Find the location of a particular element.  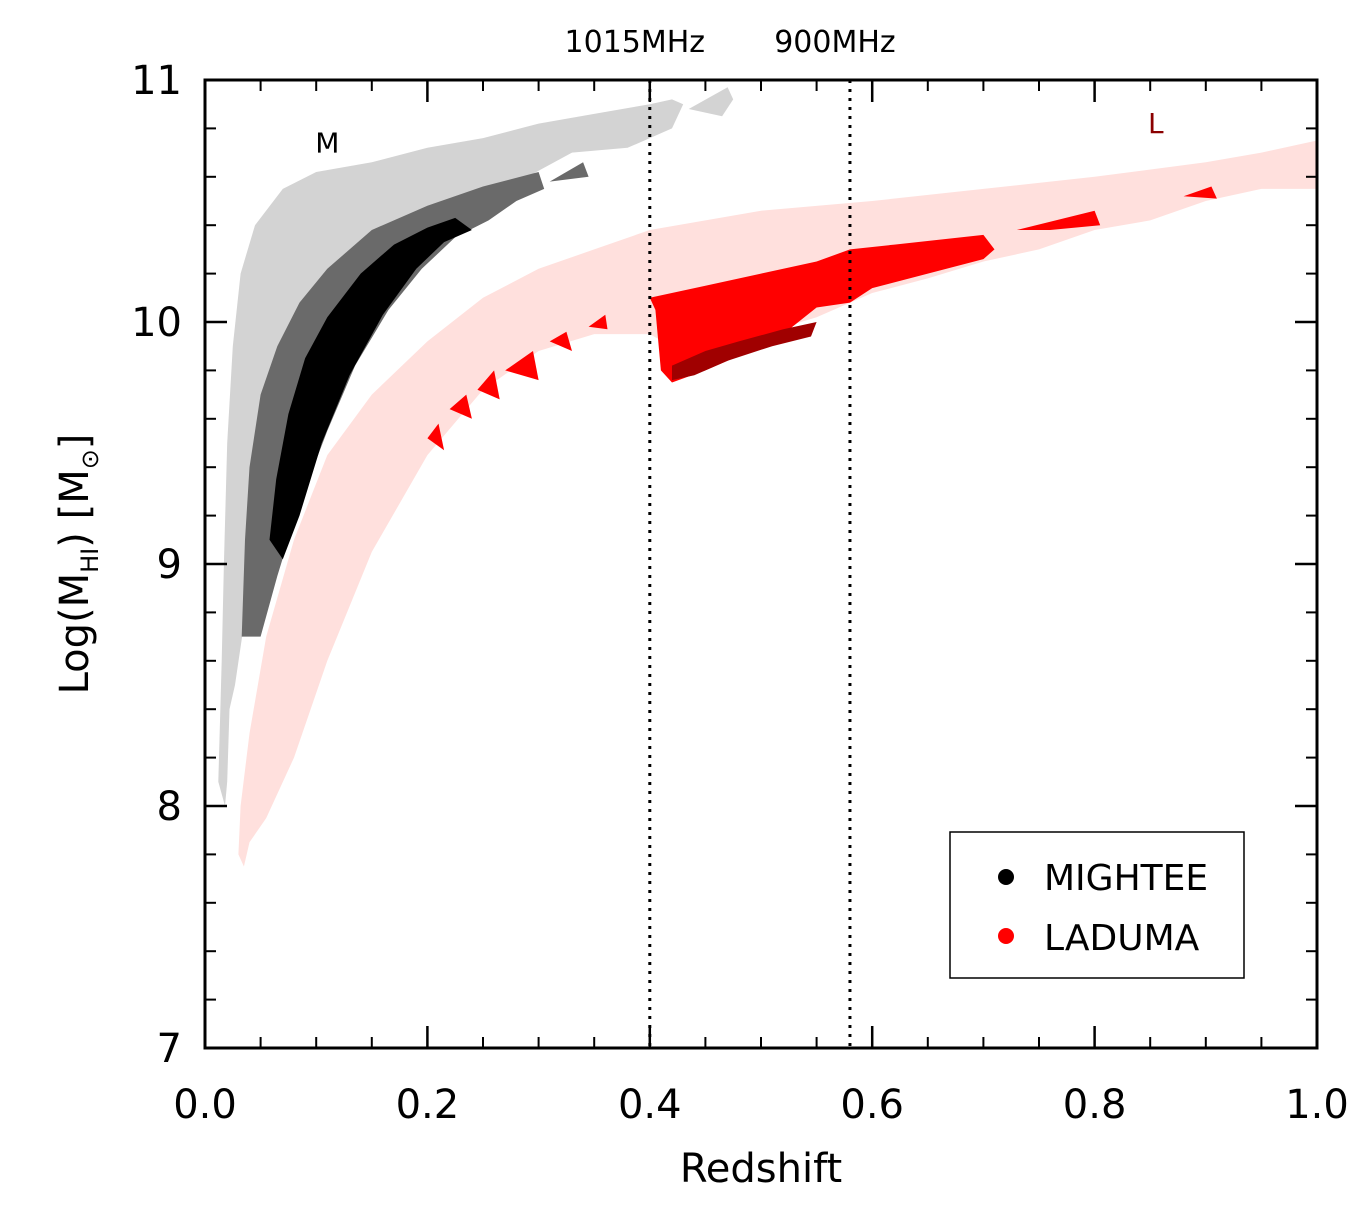

legend-label-laduma: LADUMA is located at coordinates (1122, 938).